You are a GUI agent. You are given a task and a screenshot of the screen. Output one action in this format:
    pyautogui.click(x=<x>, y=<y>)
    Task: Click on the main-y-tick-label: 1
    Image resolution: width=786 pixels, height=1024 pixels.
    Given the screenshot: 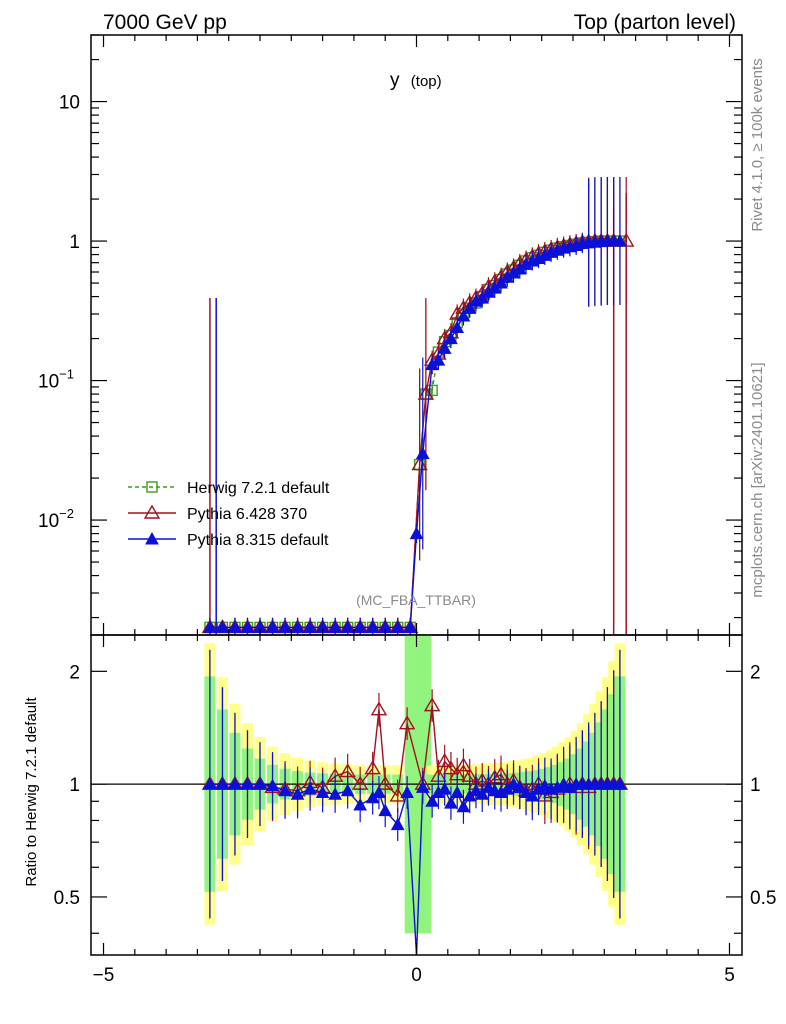 What is the action you would take?
    pyautogui.click(x=74, y=242)
    